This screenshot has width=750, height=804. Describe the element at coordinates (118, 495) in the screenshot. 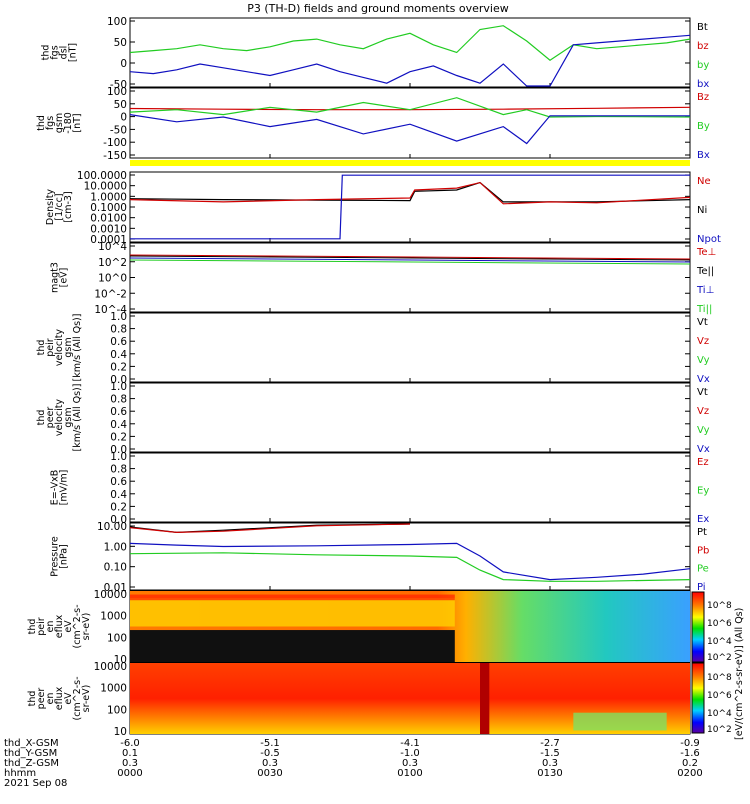

I see `y-tick-label: 0.4` at that location.